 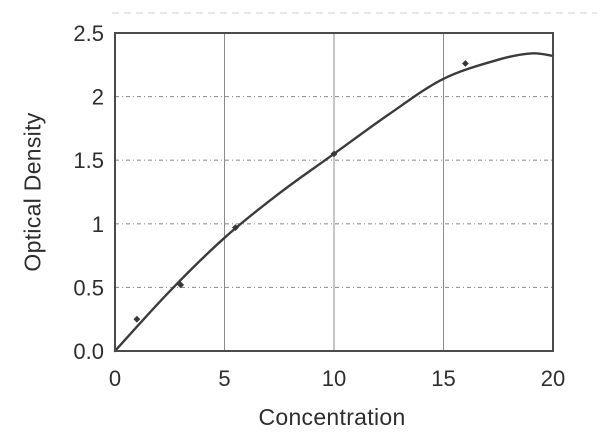 I want to click on y-tick-label: 0.5, so click(x=88, y=287).